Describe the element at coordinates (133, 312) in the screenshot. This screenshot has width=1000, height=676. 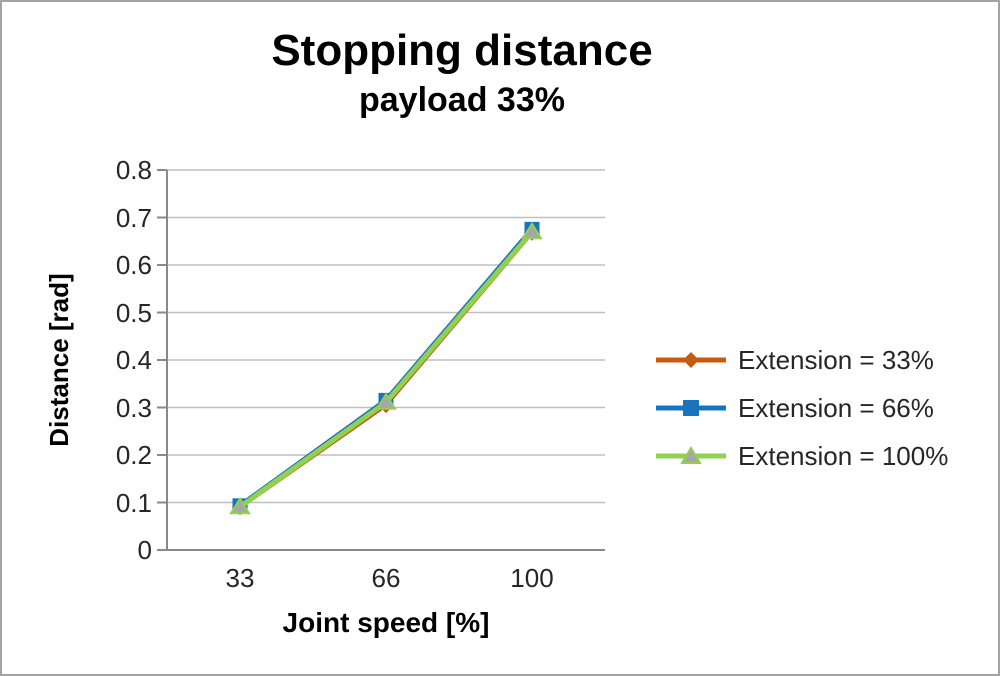
I see `y-tick-label: 0.5` at that location.